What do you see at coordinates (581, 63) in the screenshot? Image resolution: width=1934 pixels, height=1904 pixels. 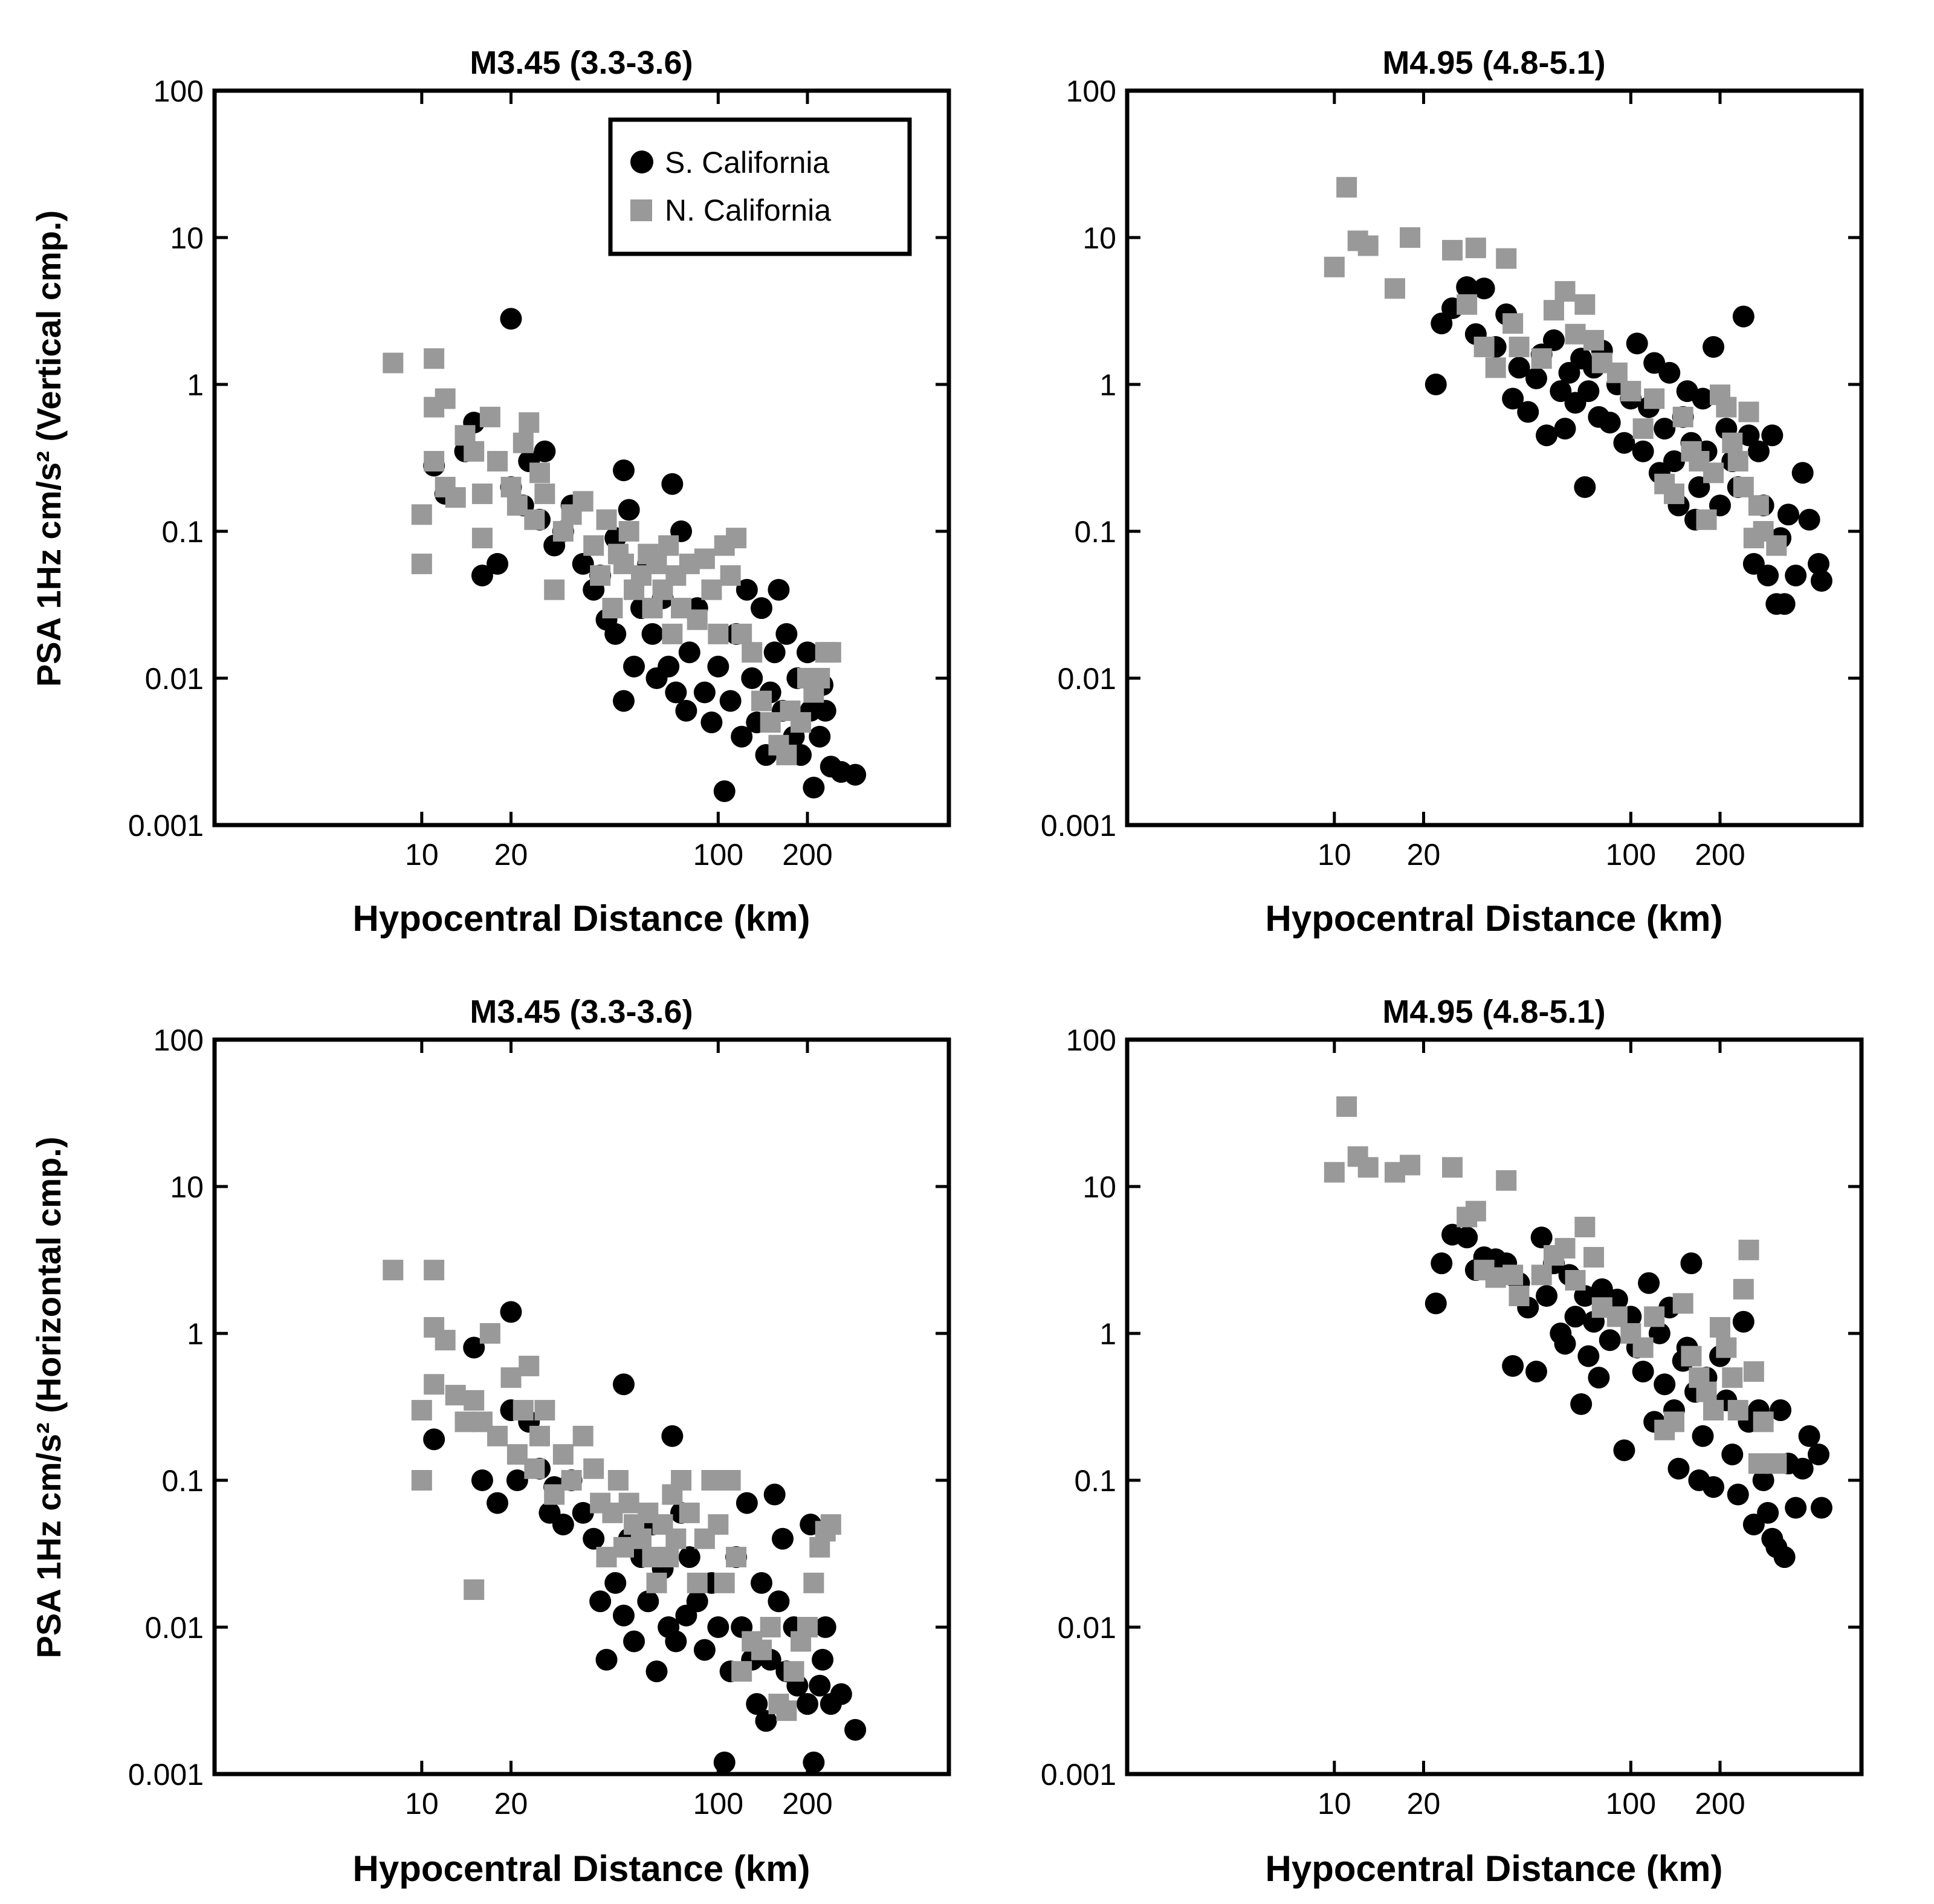 I see `panel-title: M3.45 (3.3-3.6)` at bounding box center [581, 63].